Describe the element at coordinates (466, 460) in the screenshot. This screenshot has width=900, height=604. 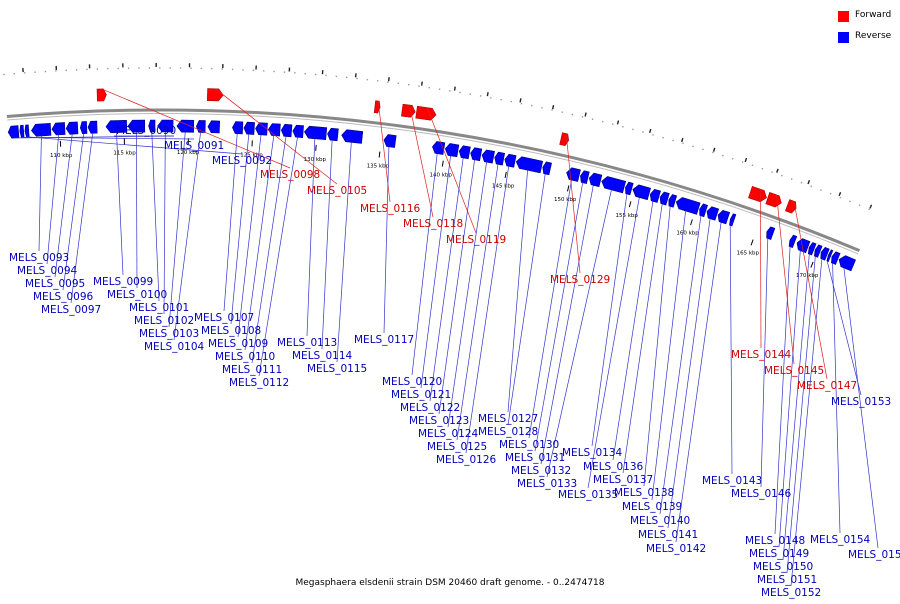
I see `gene-label-mels-0126: MELS_0126` at that location.